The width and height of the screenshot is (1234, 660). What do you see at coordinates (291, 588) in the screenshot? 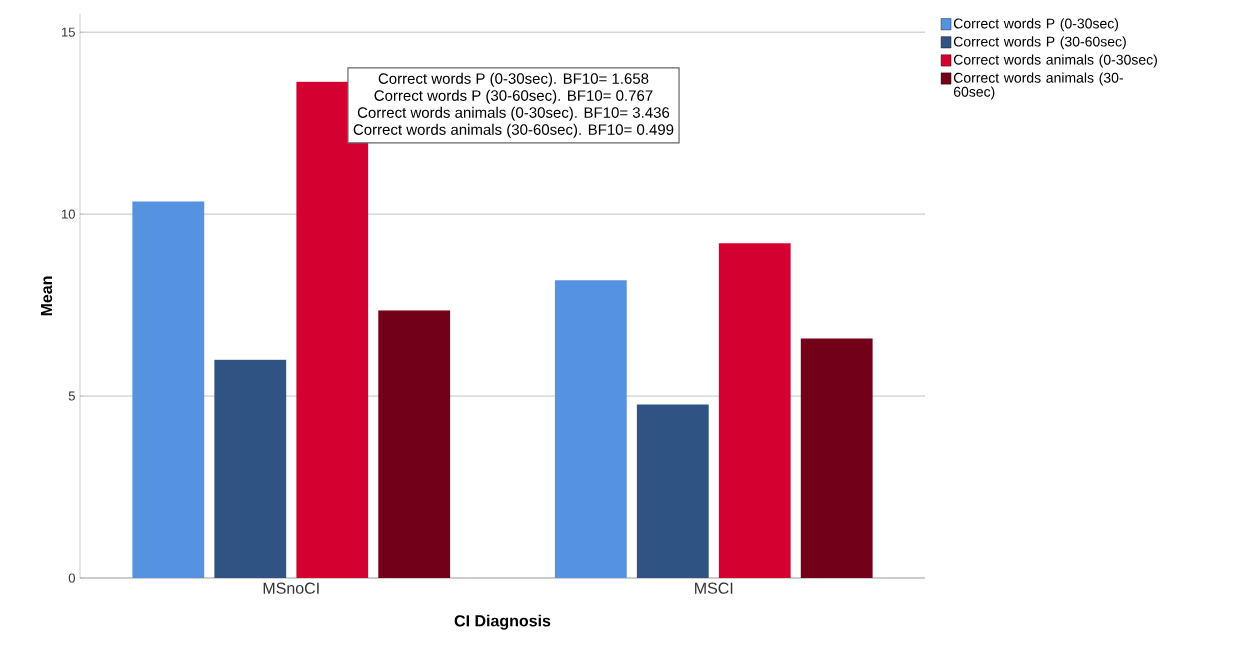
I see `x-tick-label: MSnoCI` at bounding box center [291, 588].